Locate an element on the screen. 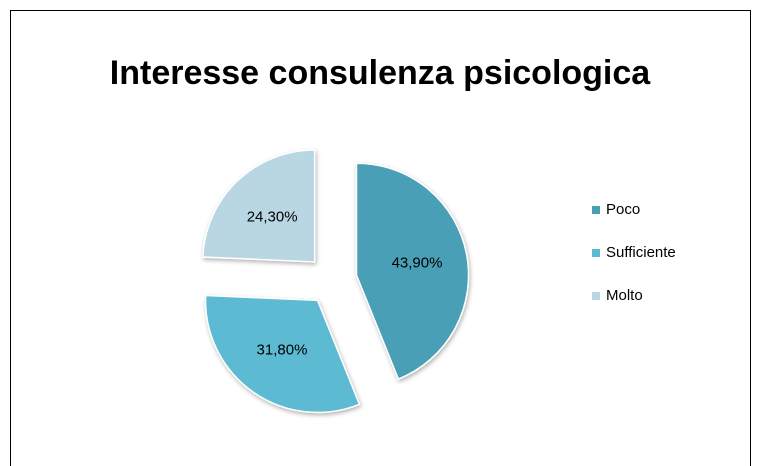  data-label: 31,80% is located at coordinates (282, 350).